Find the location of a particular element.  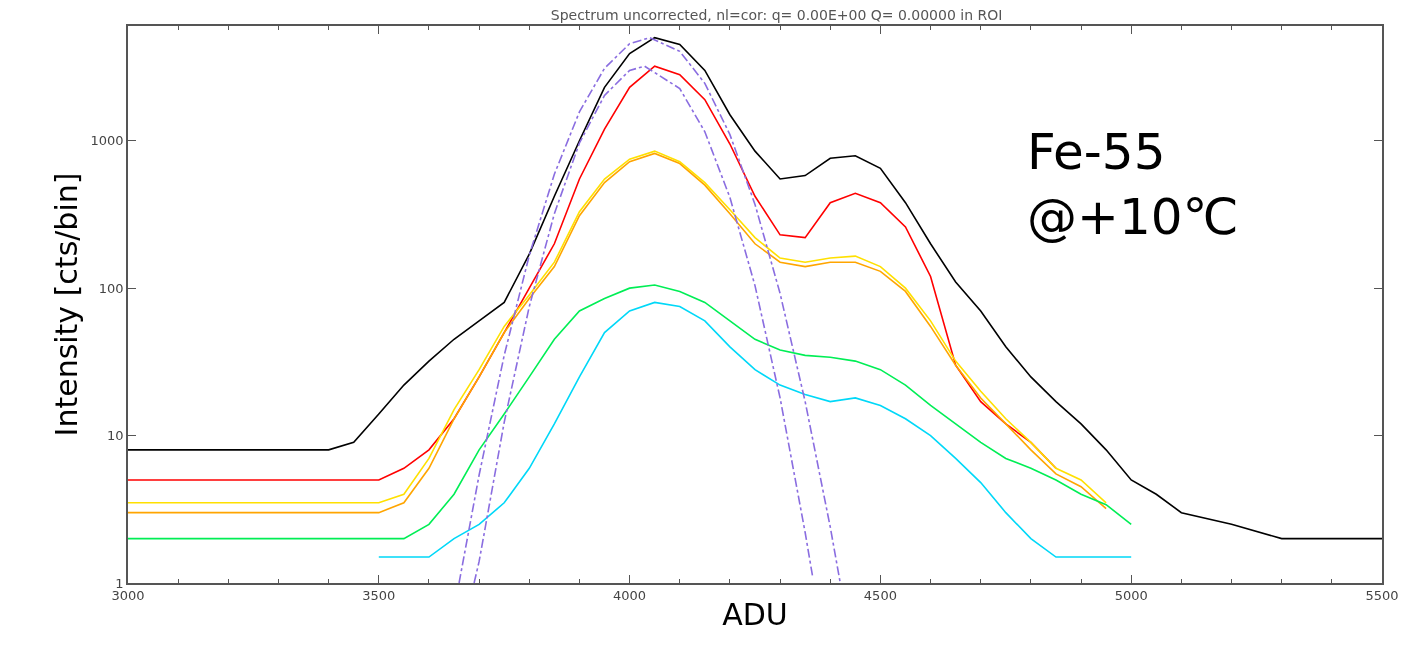

y-tick-label: 10 is located at coordinates (115, 436).